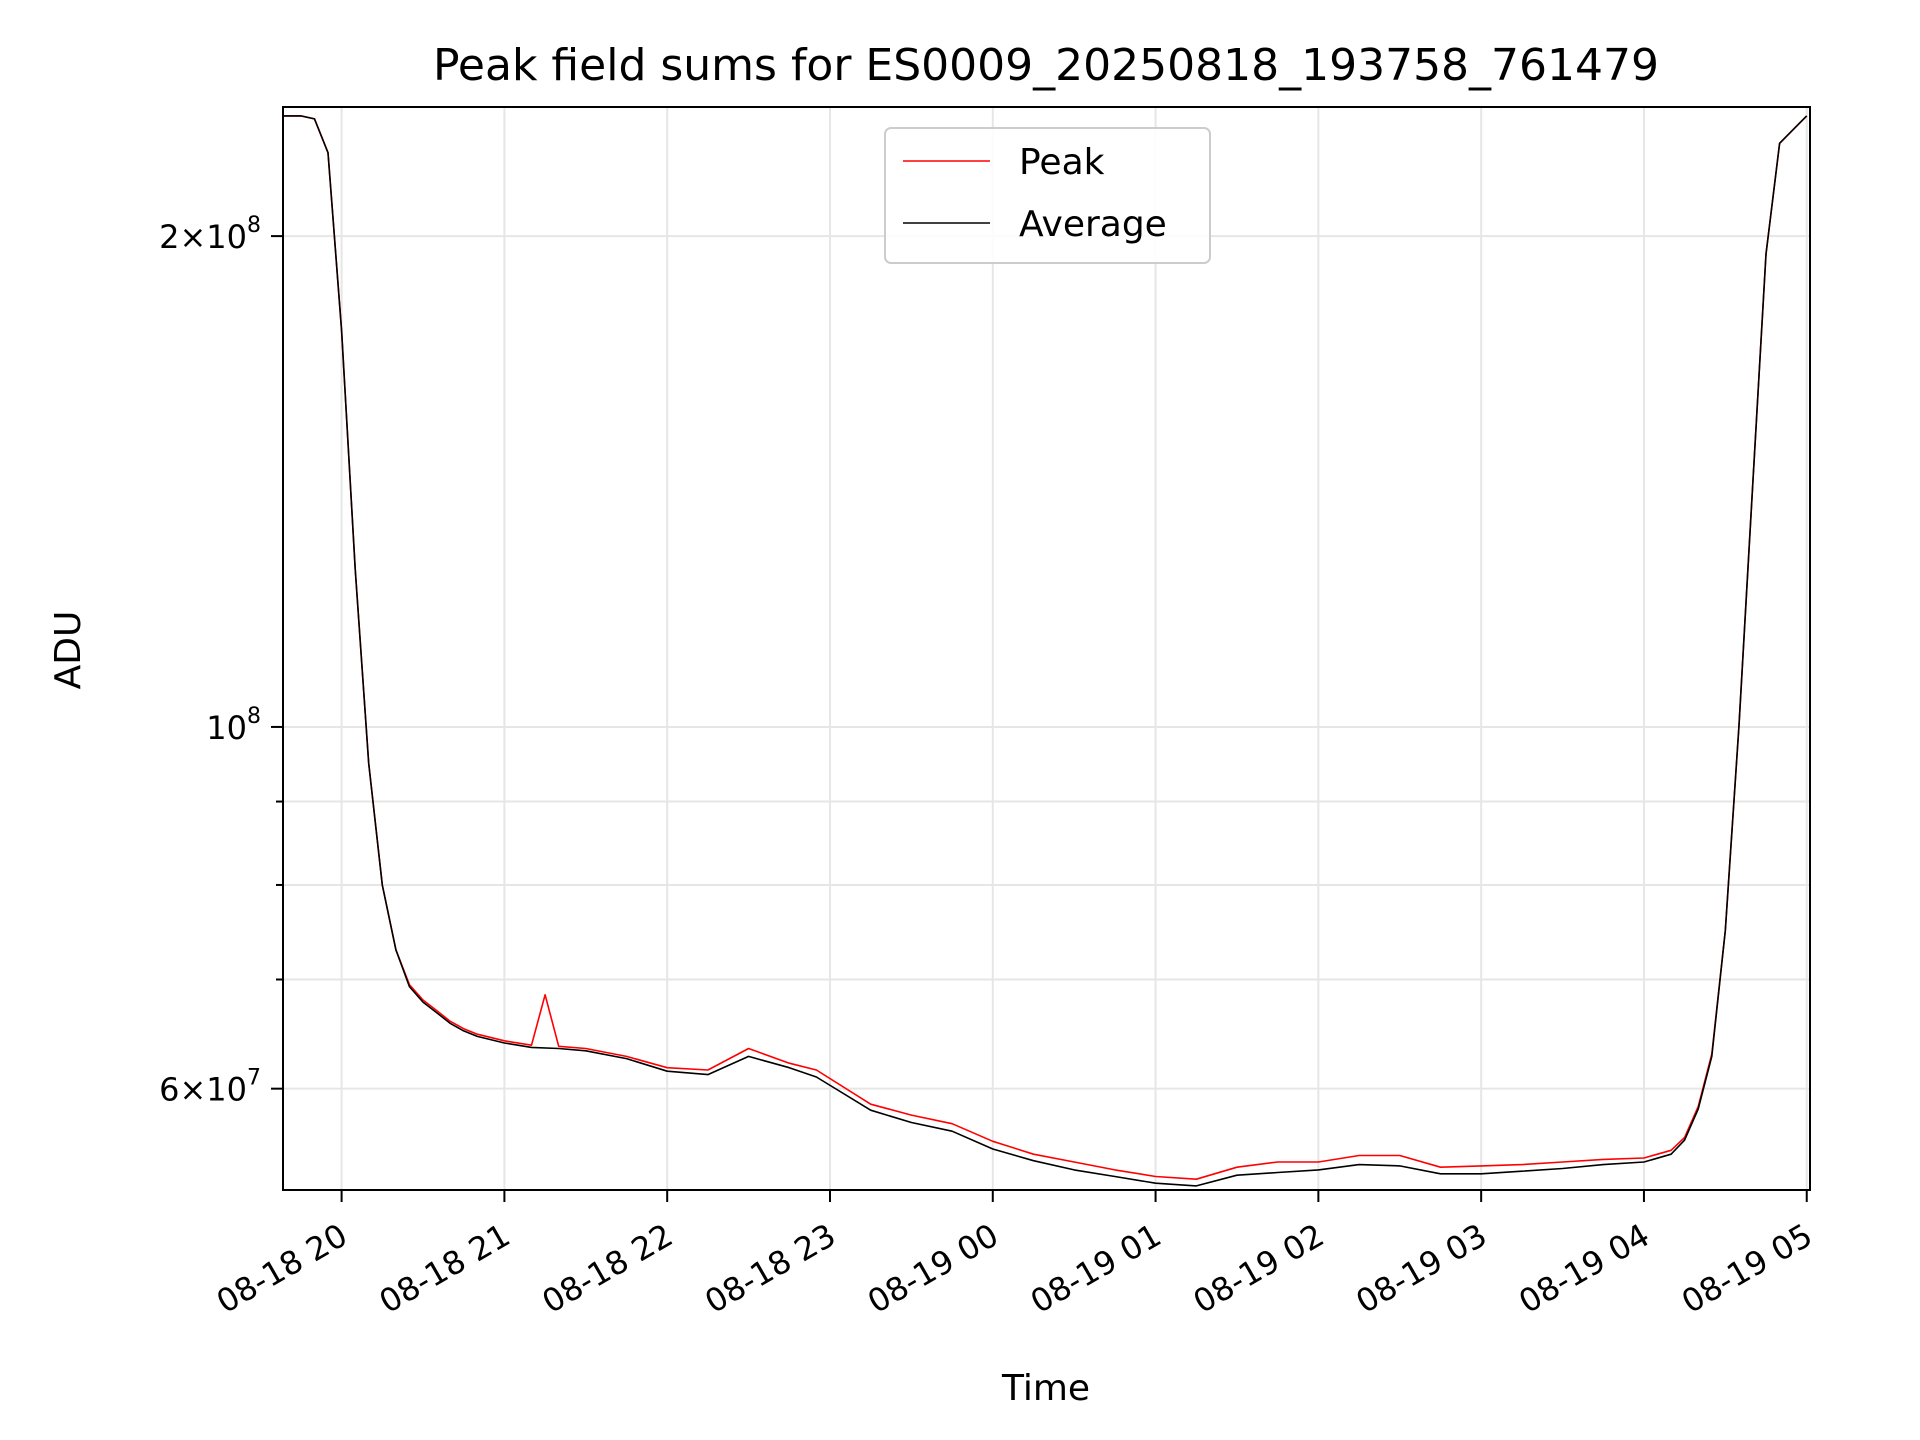 The width and height of the screenshot is (1920, 1440). Describe the element at coordinates (1747, 1268) in the screenshot. I see `x-tick-label: 08-19 05` at that location.